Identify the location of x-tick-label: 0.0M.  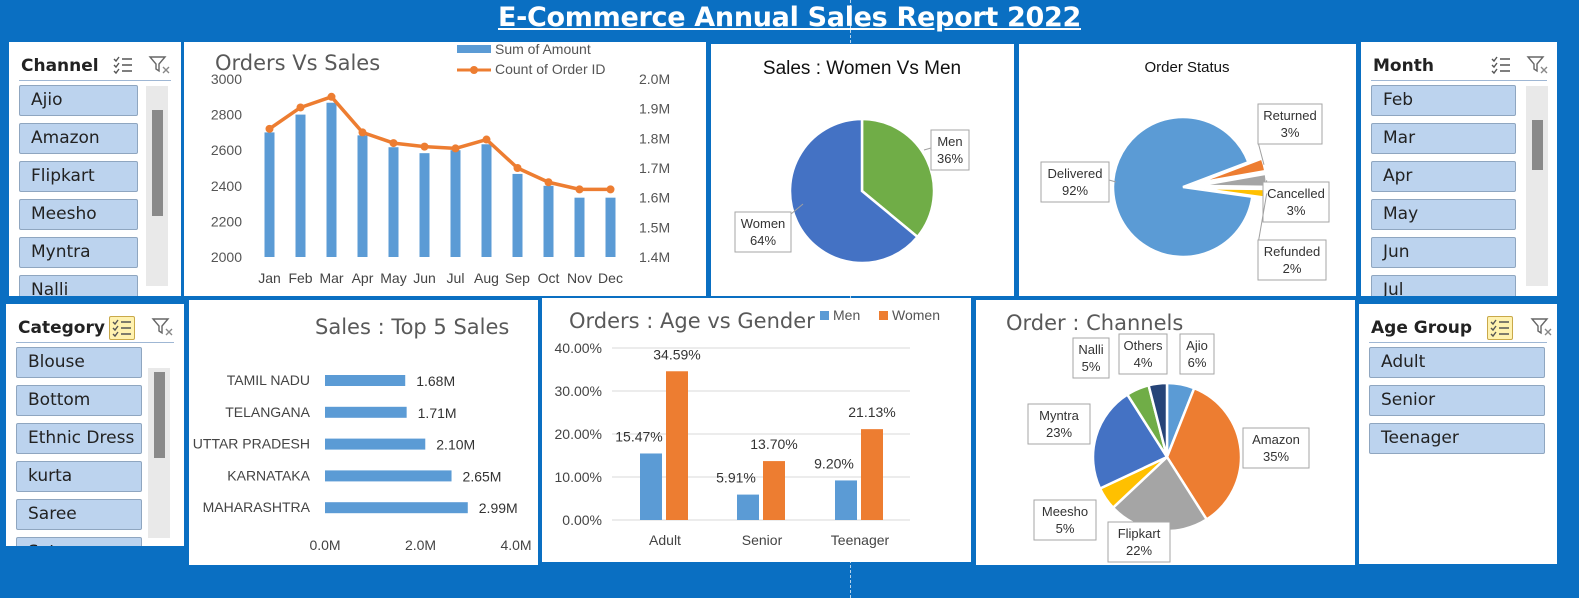
(324, 545).